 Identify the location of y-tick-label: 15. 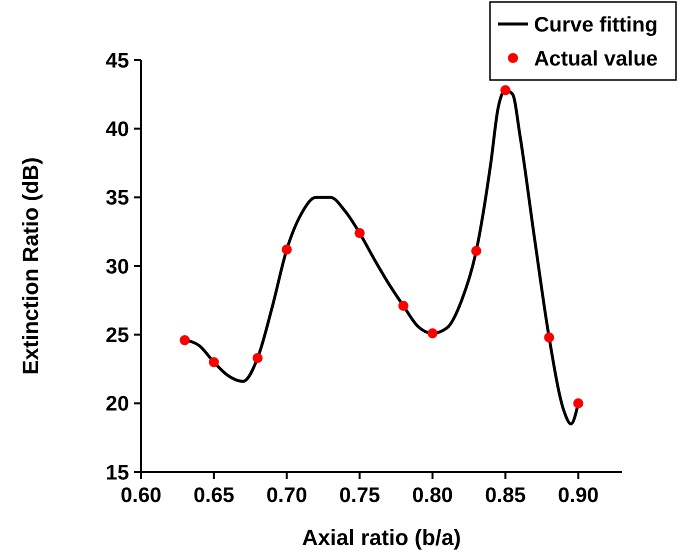
(118, 472).